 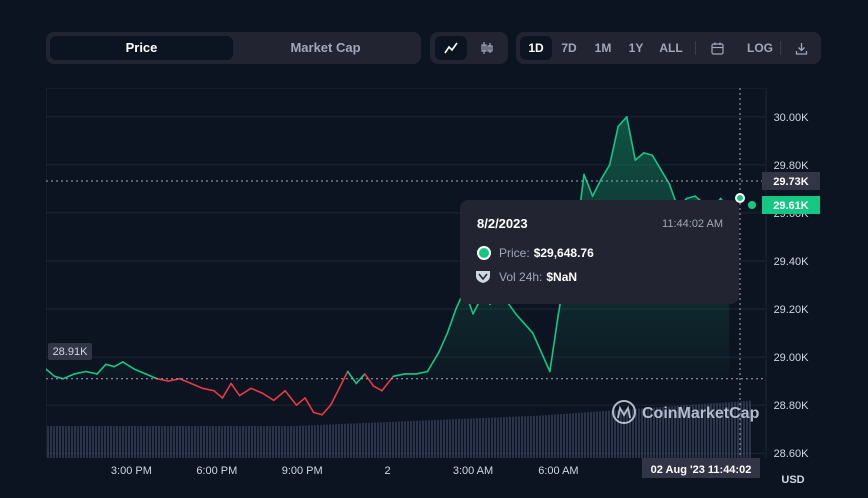 I want to click on range-1y: 1Y, so click(x=636, y=48).